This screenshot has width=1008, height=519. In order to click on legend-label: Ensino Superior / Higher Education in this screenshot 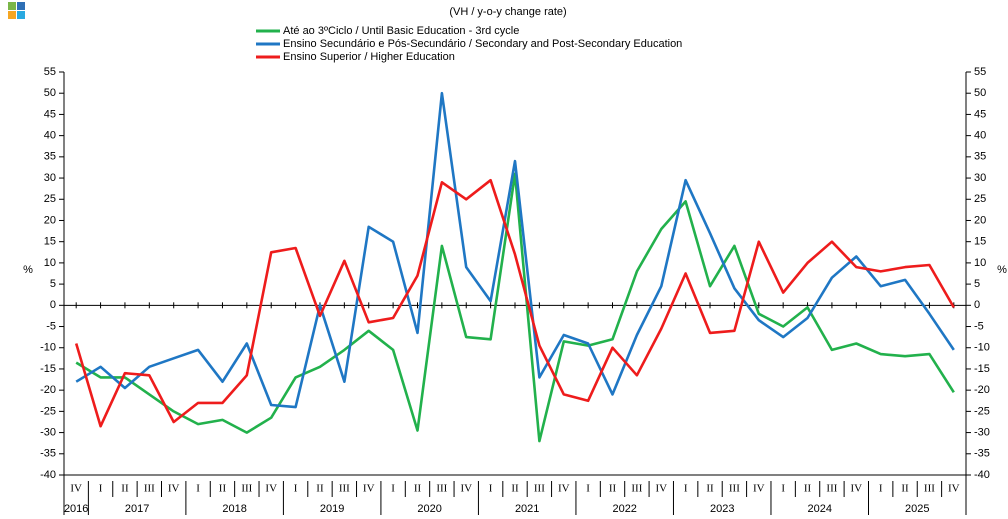, I will do `click(369, 57)`.